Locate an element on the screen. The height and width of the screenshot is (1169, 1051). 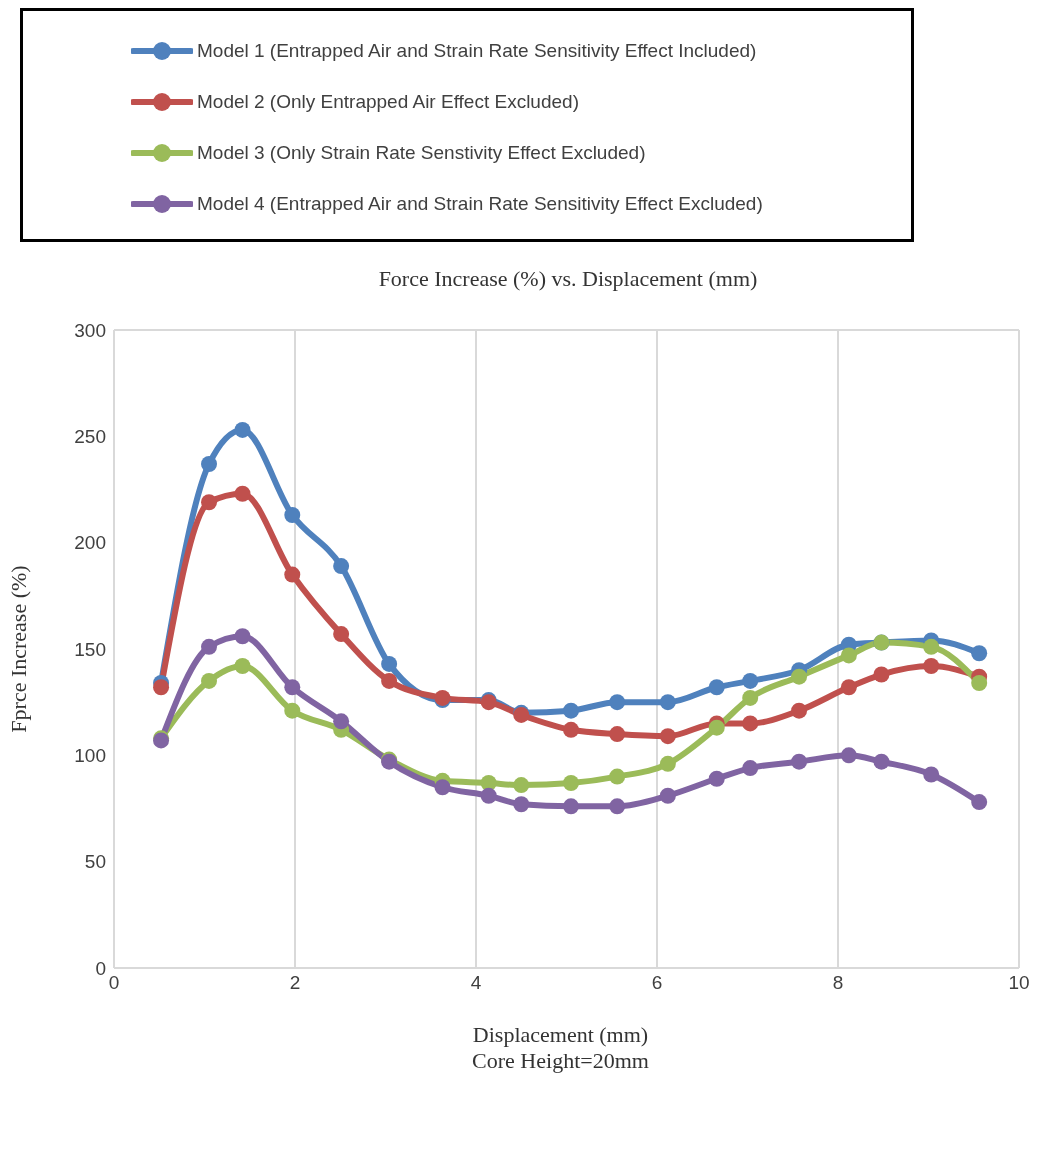
y-tick-label: 300 is located at coordinates (90, 330).